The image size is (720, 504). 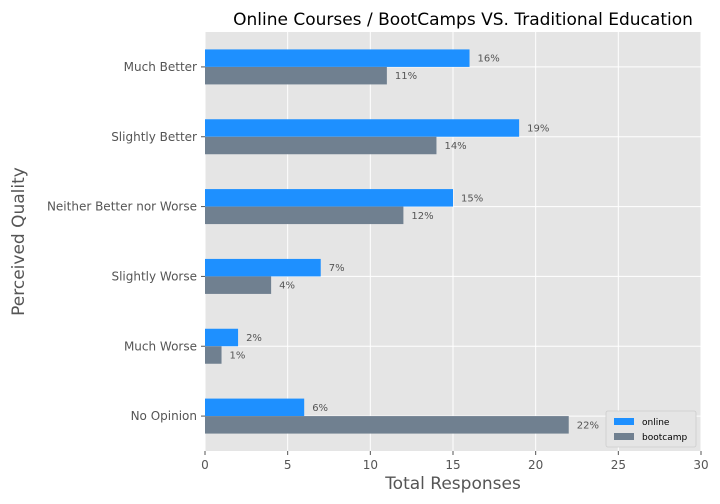 I want to click on y-tick-label: Slightly Better, so click(x=154, y=137).